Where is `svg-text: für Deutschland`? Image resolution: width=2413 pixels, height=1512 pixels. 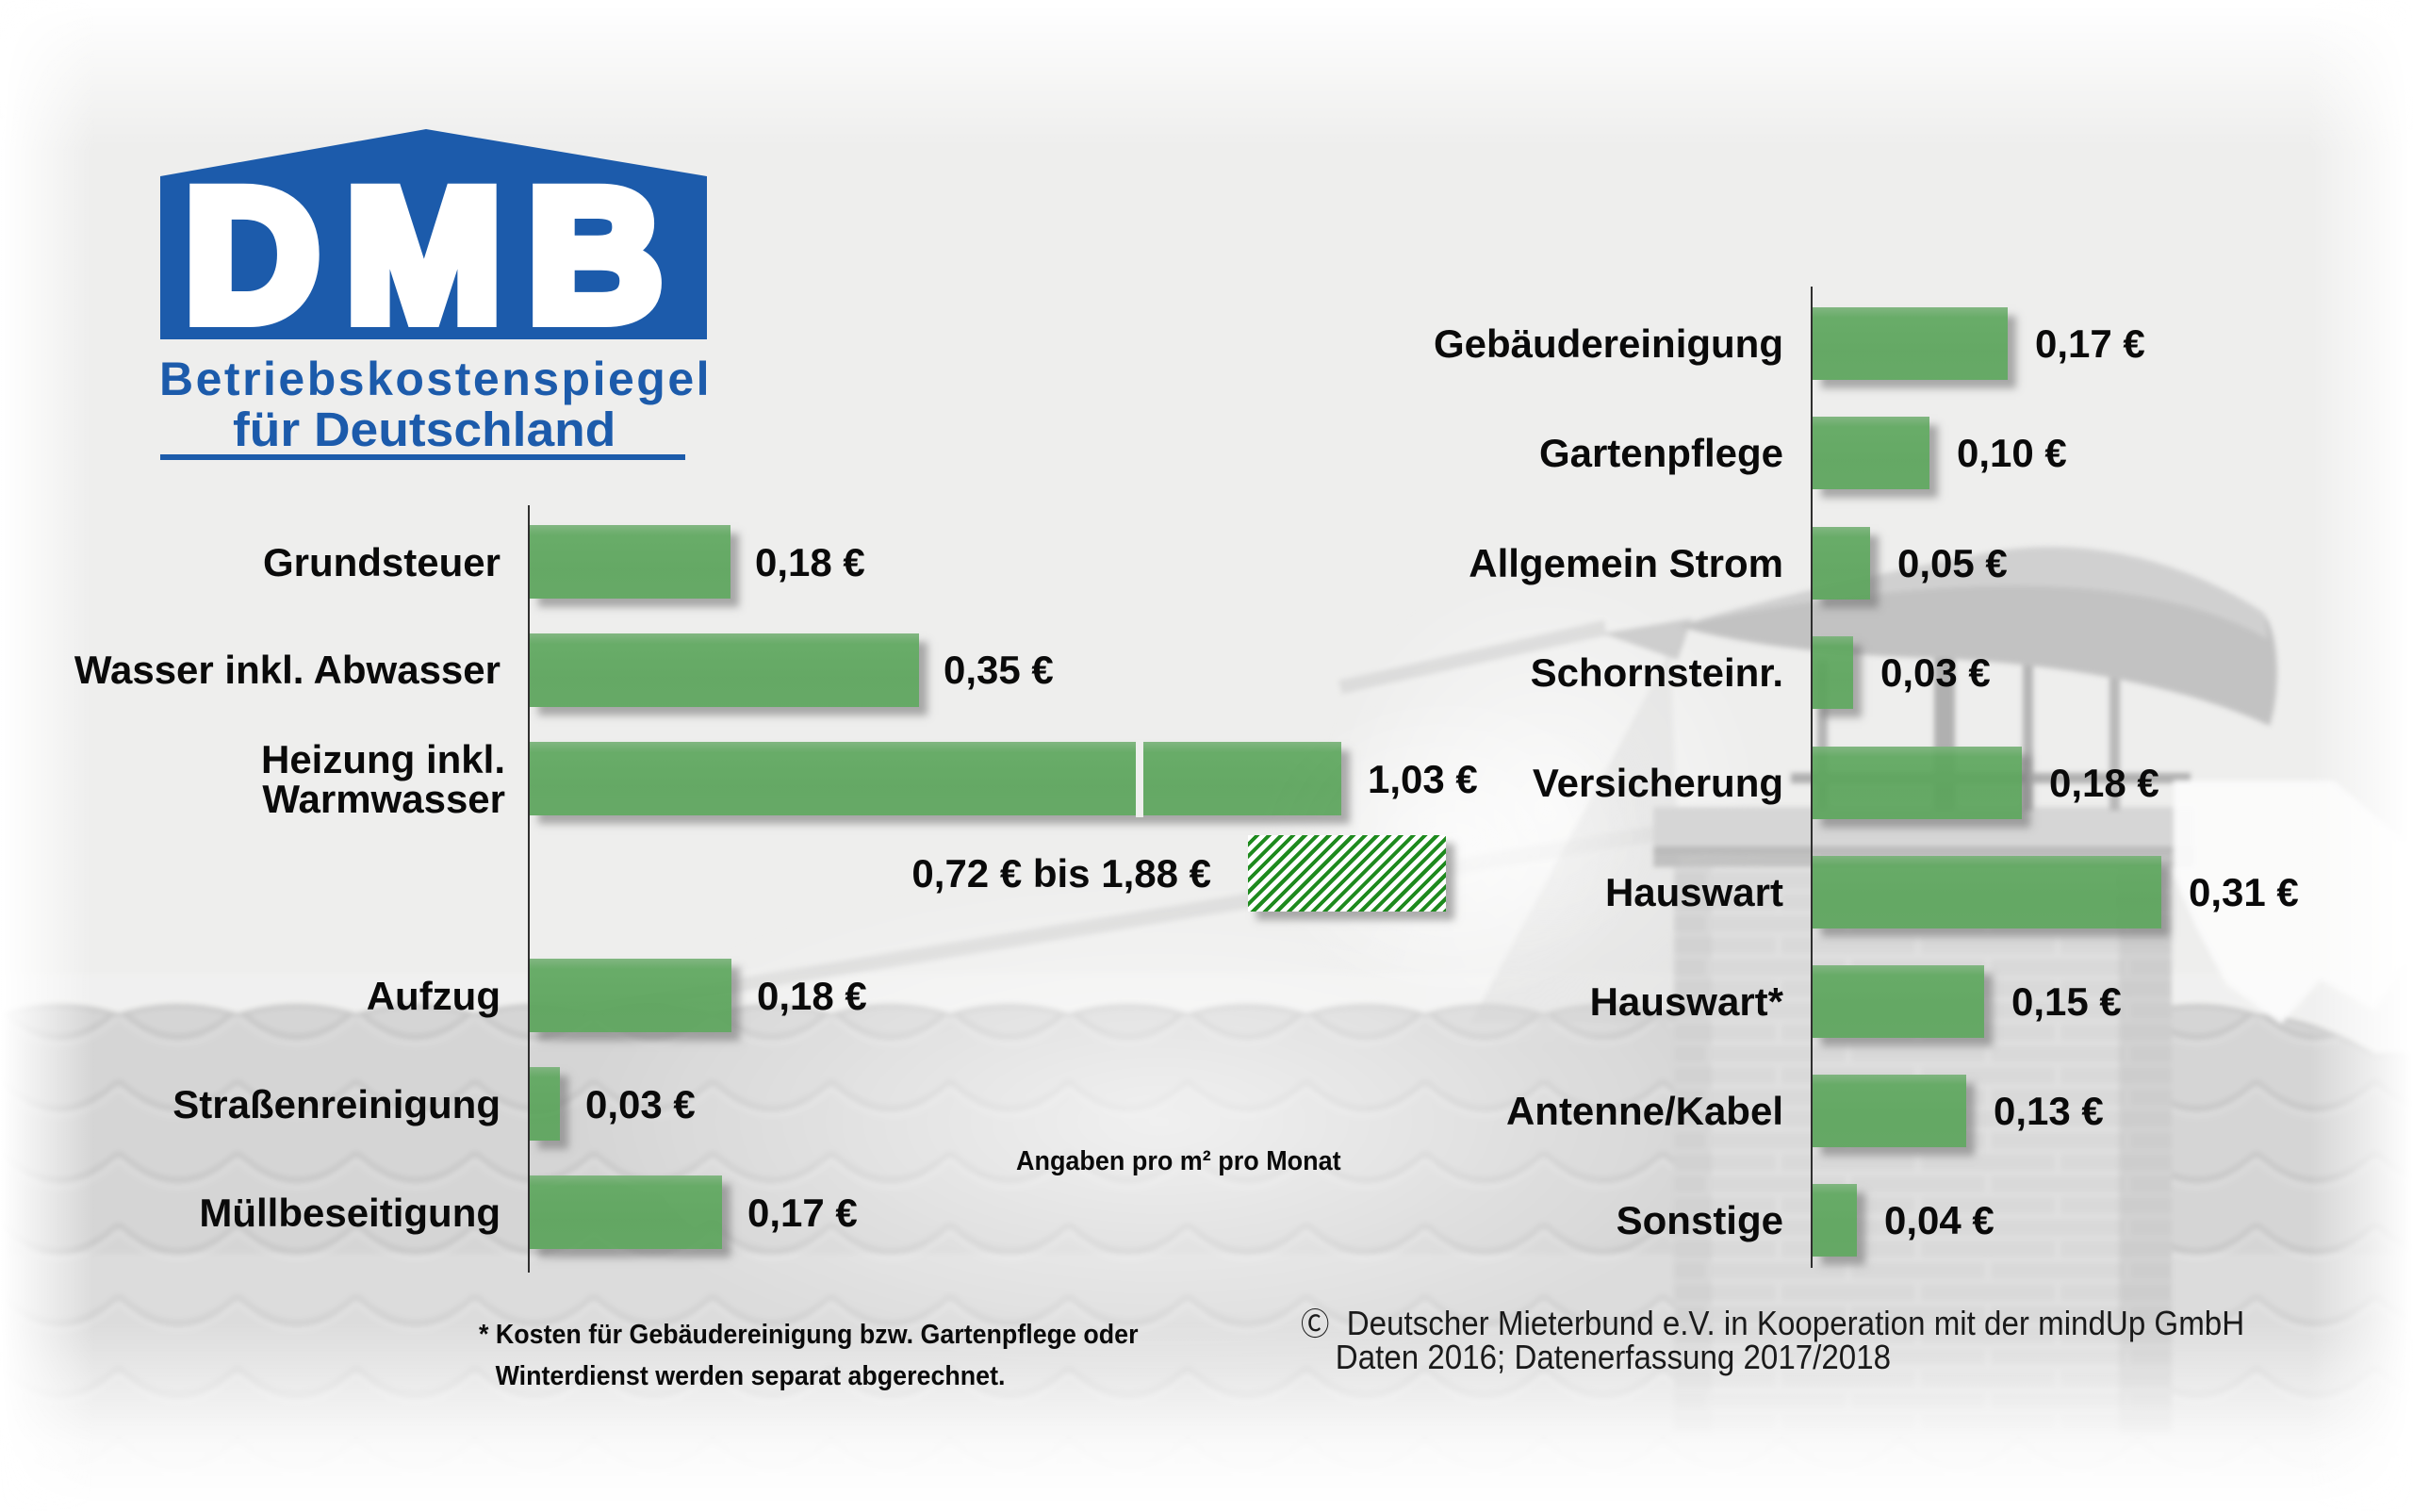
svg-text: für Deutschland is located at coordinates (425, 430).